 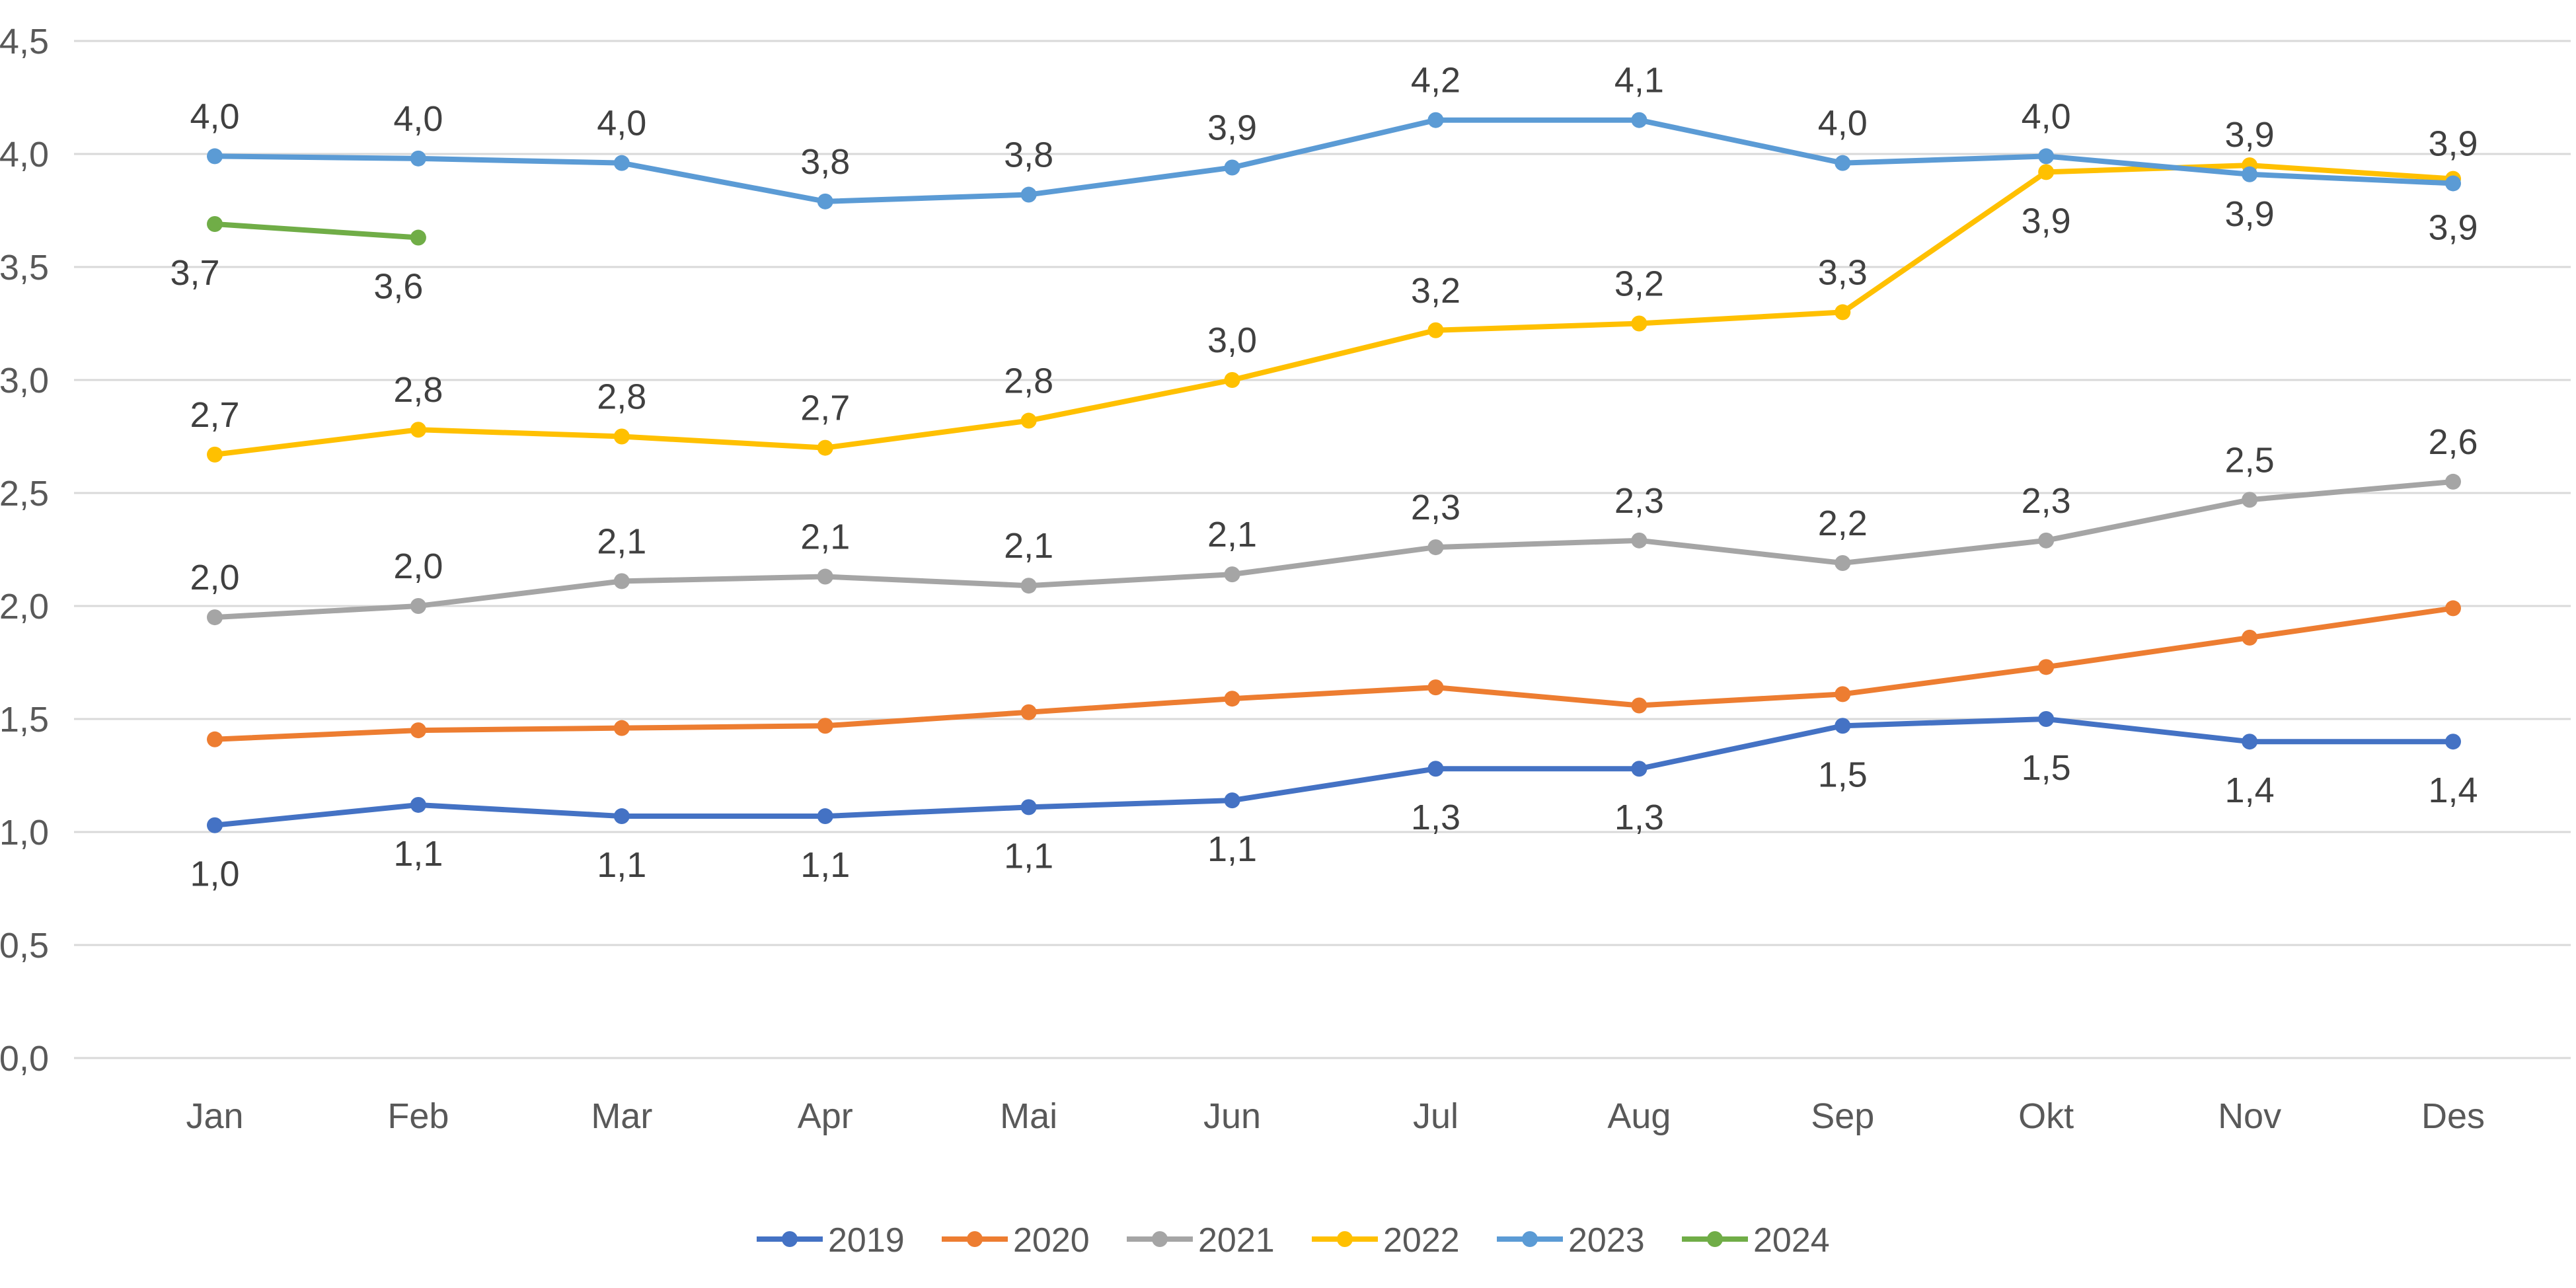 I want to click on legend-label: 2021, so click(x=1236, y=1240).